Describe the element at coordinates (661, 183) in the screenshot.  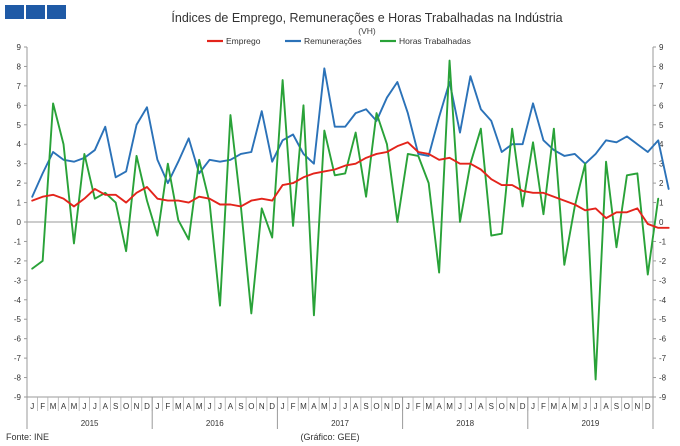
I see `y-tick-label-right: 2` at that location.